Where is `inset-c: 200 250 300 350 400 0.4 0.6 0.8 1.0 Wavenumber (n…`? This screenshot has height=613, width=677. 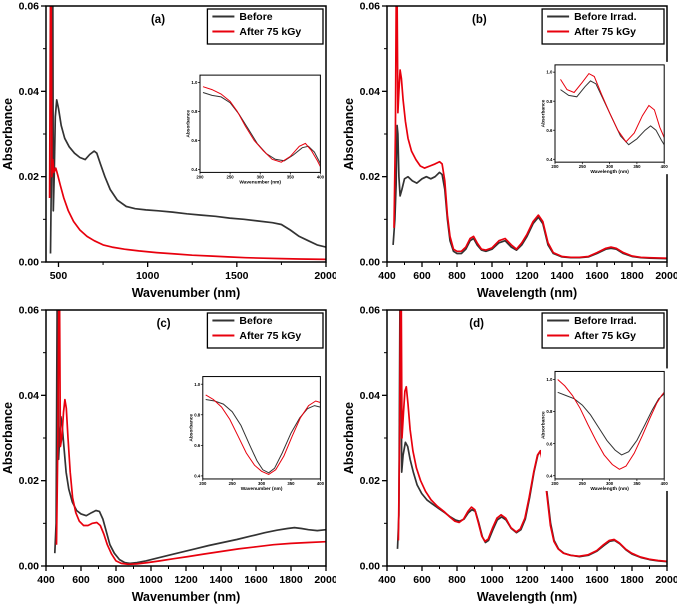
inset-c: 200 250 300 350 400 0.4 0.6 0.8 1.0 Wavenumber (n… is located at coordinates (256, 432).